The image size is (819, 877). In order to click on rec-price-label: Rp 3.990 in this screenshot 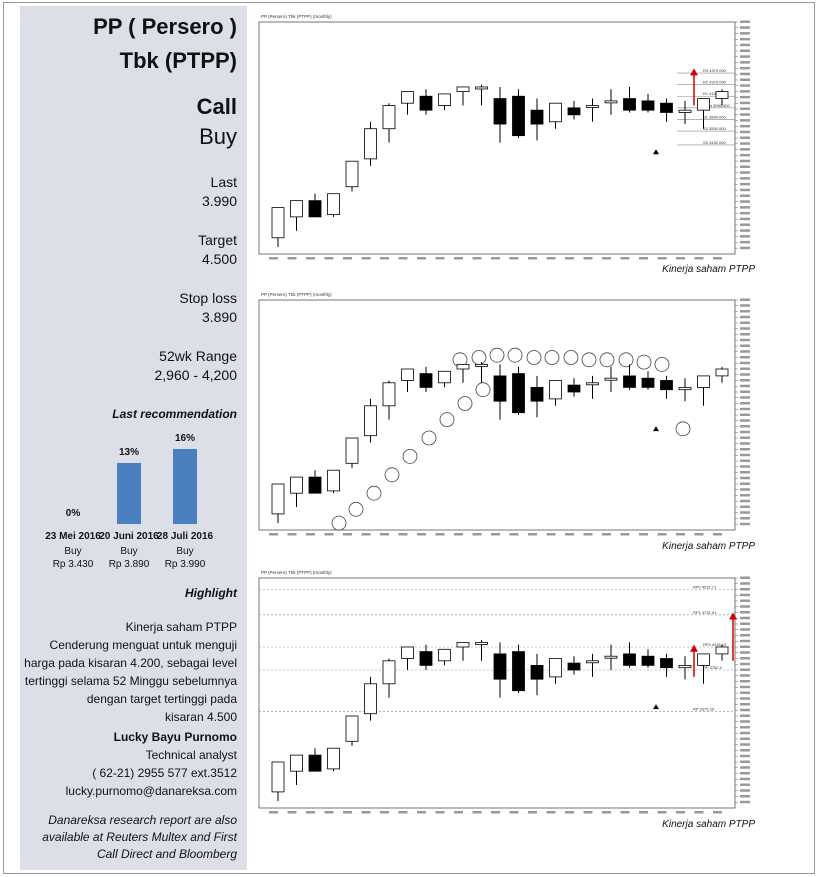, I will do `click(185, 564)`.